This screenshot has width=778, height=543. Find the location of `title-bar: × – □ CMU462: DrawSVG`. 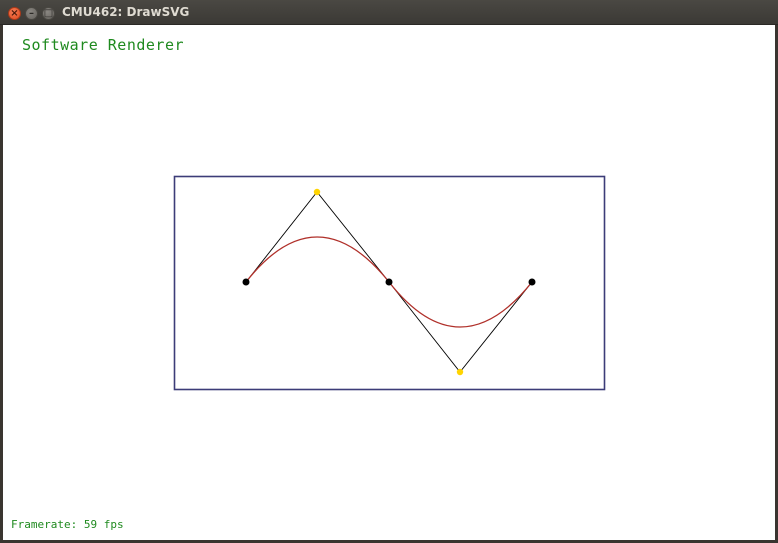

title-bar: × – □ CMU462: DrawSVG is located at coordinates (389, 12).